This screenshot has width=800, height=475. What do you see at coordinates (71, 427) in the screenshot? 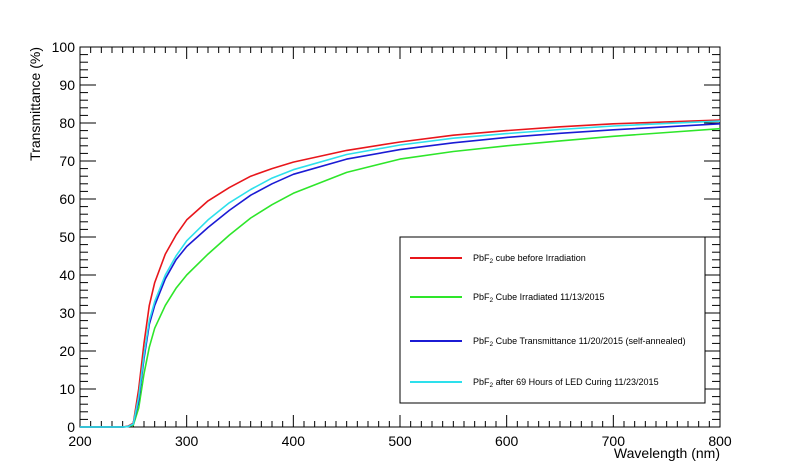
I see `y-tick-label: 0` at bounding box center [71, 427].